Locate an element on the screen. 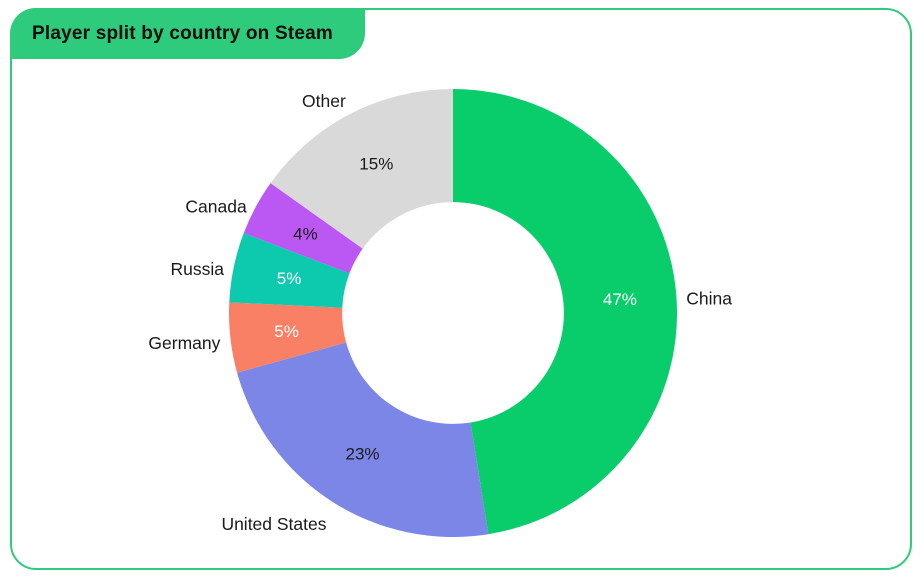 The image size is (922, 585). slice-category-label-canada: Canada is located at coordinates (216, 207).